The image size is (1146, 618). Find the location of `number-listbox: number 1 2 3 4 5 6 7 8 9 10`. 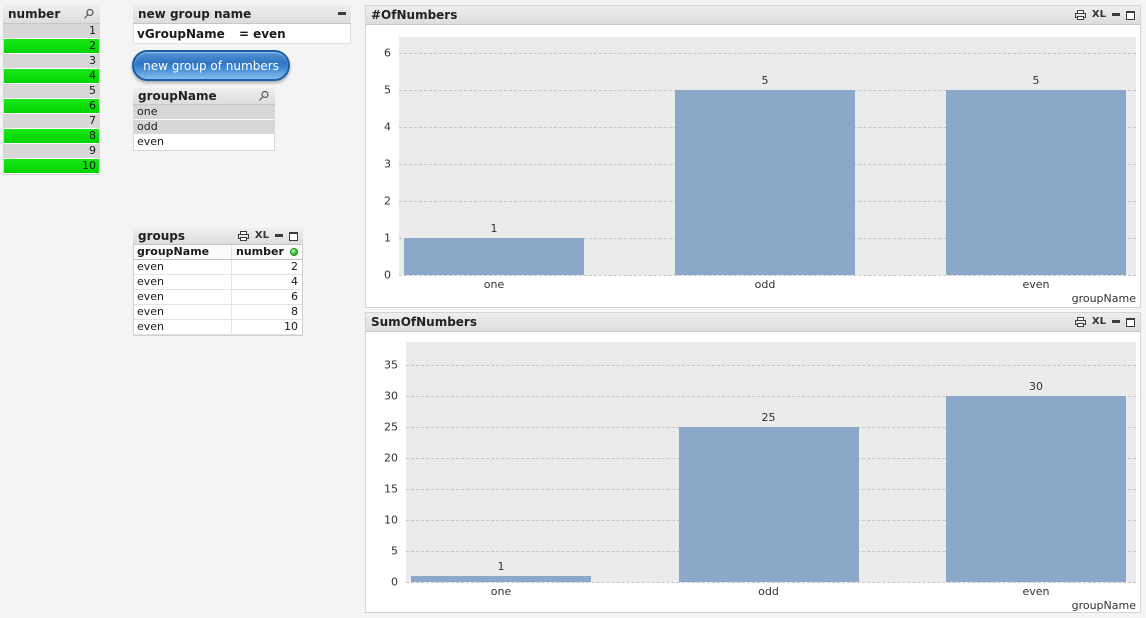

number-listbox: number 1 2 3 4 5 6 7 8 9 10 is located at coordinates (51, 90).